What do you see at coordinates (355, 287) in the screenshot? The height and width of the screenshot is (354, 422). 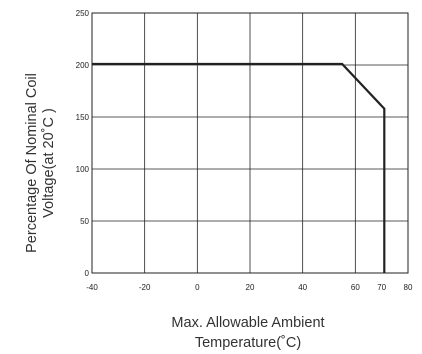 I see `x-tick-label: 60` at bounding box center [355, 287].